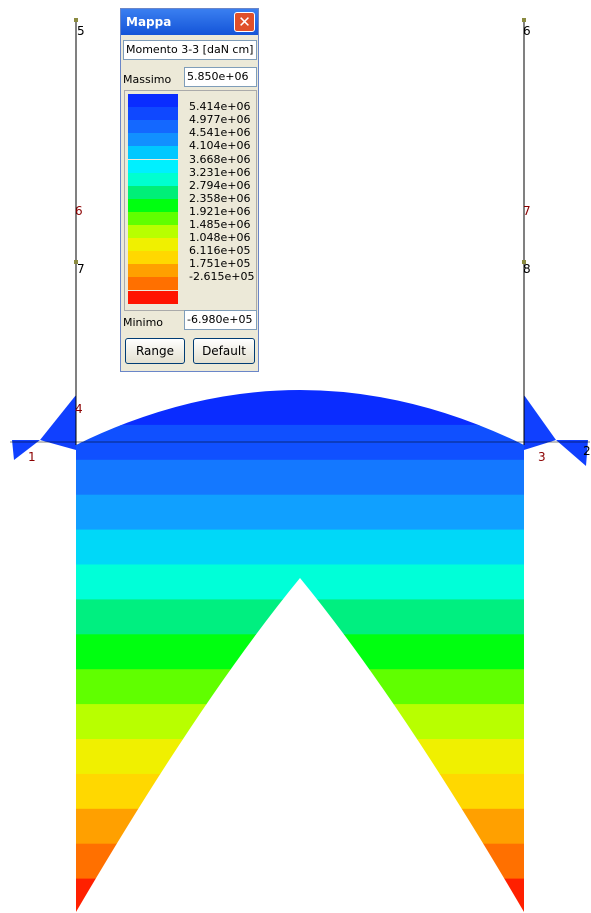 The image size is (591, 913). Describe the element at coordinates (220, 238) in the screenshot. I see `scale-label: 1.048e+06` at that location.